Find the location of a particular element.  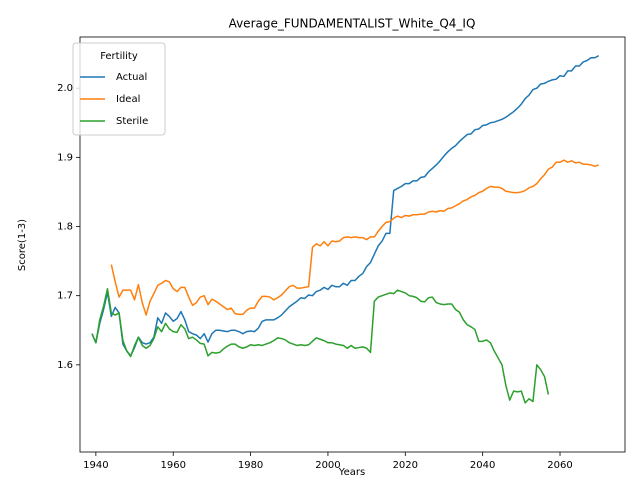

y-tick-label: 1.7 is located at coordinates (65, 296).